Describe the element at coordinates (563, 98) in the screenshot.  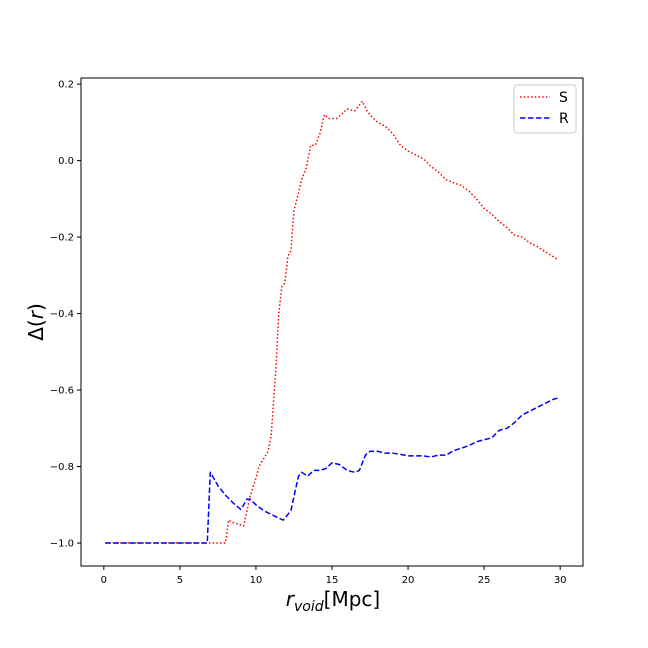
I see `legend-label-s: S` at that location.